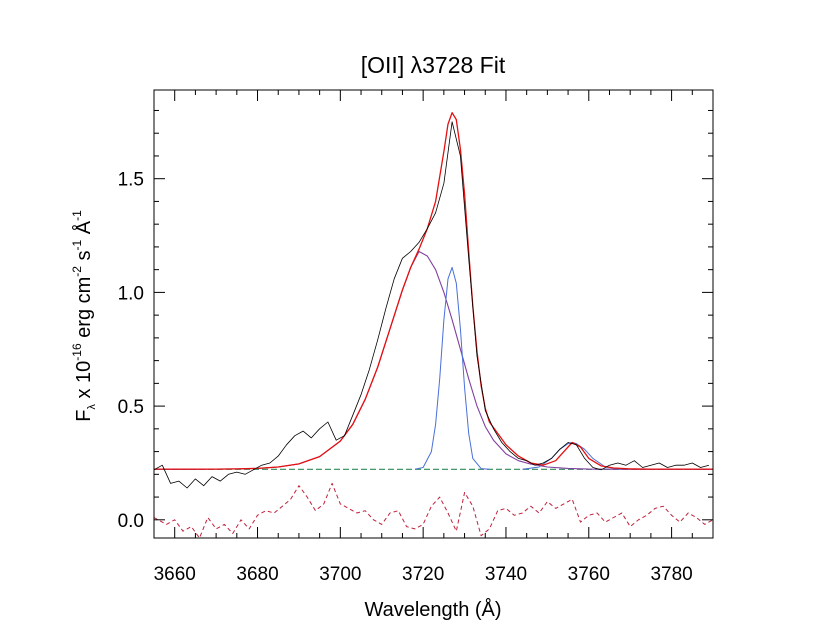  What do you see at coordinates (131, 293) in the screenshot?
I see `y-tick-label: 1.0` at bounding box center [131, 293].